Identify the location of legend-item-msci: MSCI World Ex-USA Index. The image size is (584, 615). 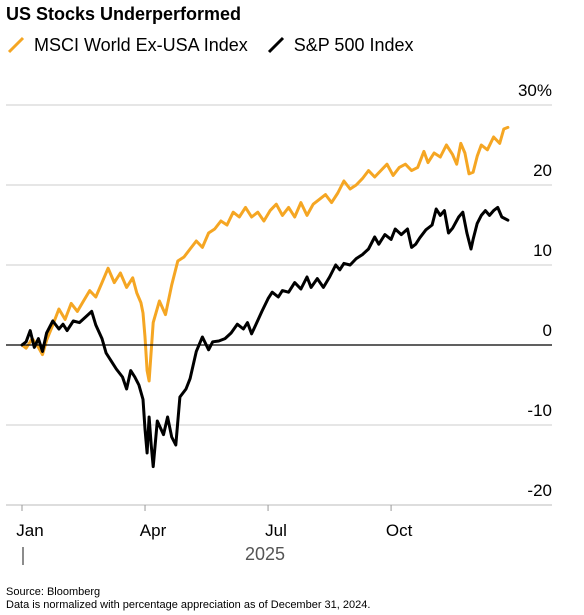
(127, 45).